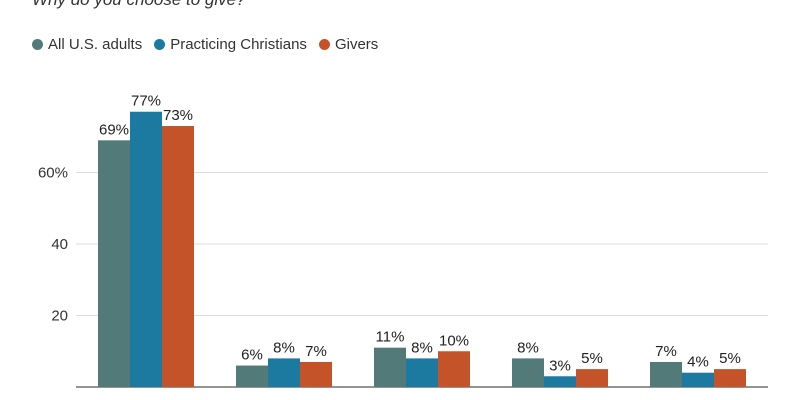  I want to click on y-tick-label: 20, so click(59, 316).